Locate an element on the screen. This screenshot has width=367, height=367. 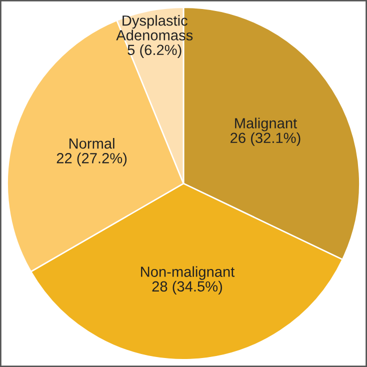
data-label: 5 (6.2%) is located at coordinates (155, 51).